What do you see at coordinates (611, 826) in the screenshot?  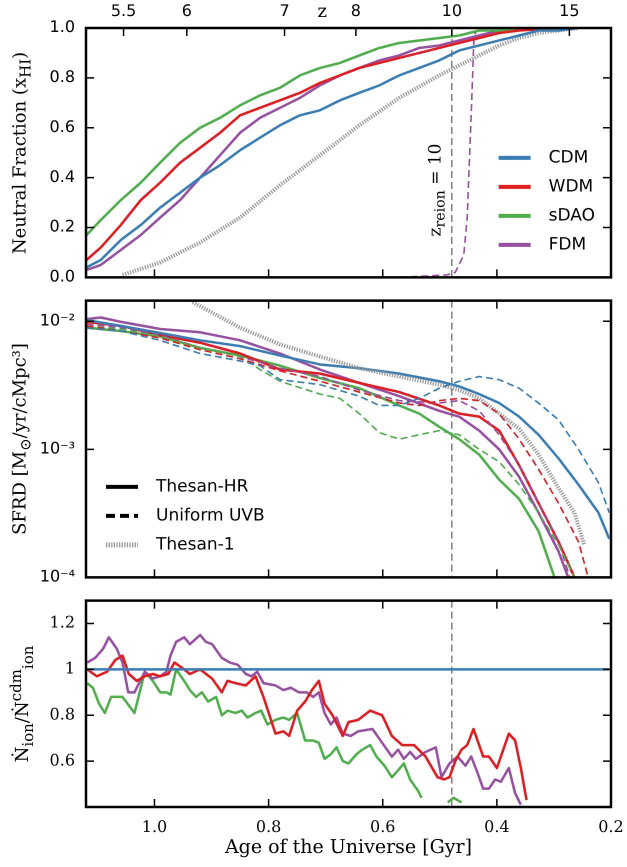 I see `x-tick-label: 0.2` at bounding box center [611, 826].